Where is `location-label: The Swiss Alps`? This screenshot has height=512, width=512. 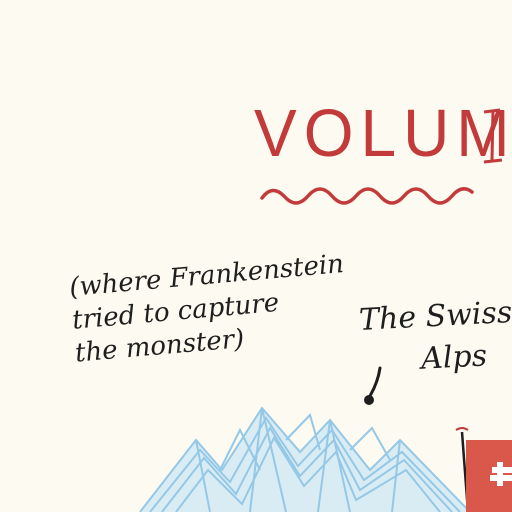 location-label: The Swiss Alps is located at coordinates (435, 338).